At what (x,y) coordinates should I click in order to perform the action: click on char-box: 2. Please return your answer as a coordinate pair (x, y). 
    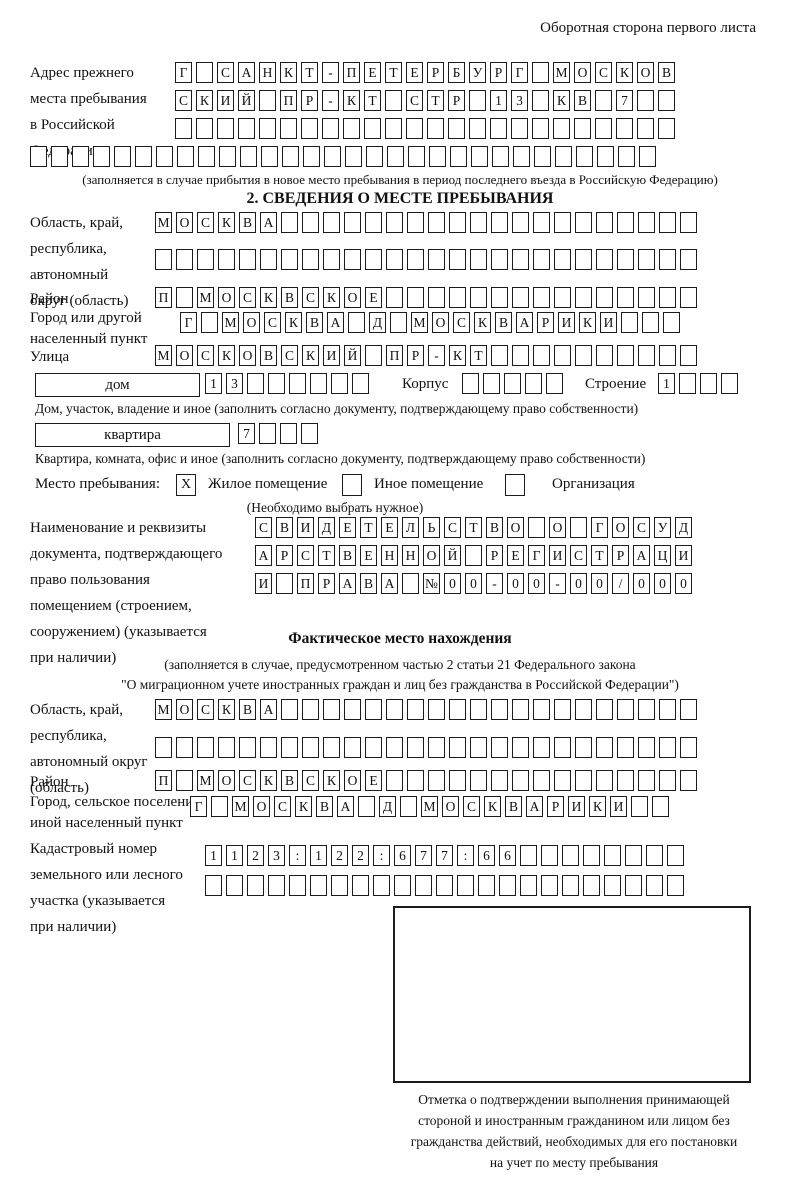
    Looking at the image, I should click on (360, 855).